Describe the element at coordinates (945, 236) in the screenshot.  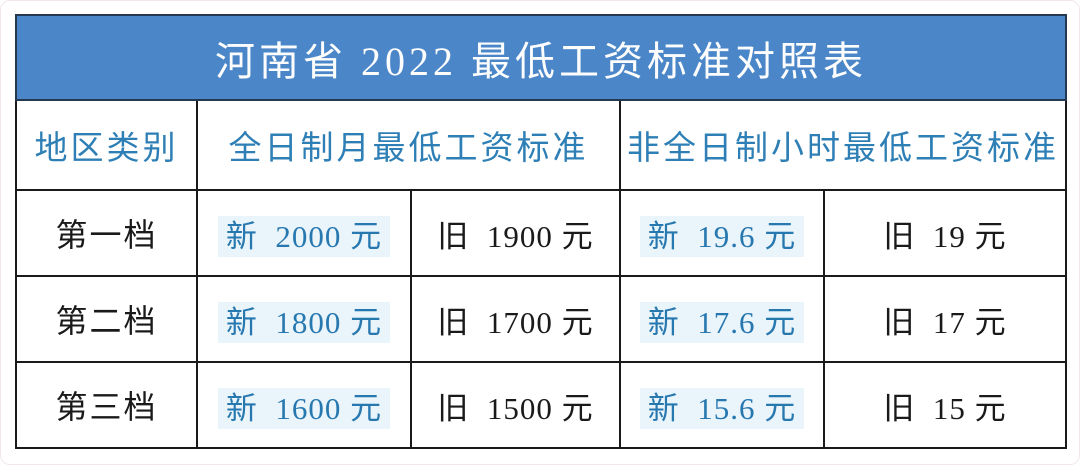
I see `hourly-old-value: 旧 19 元` at that location.